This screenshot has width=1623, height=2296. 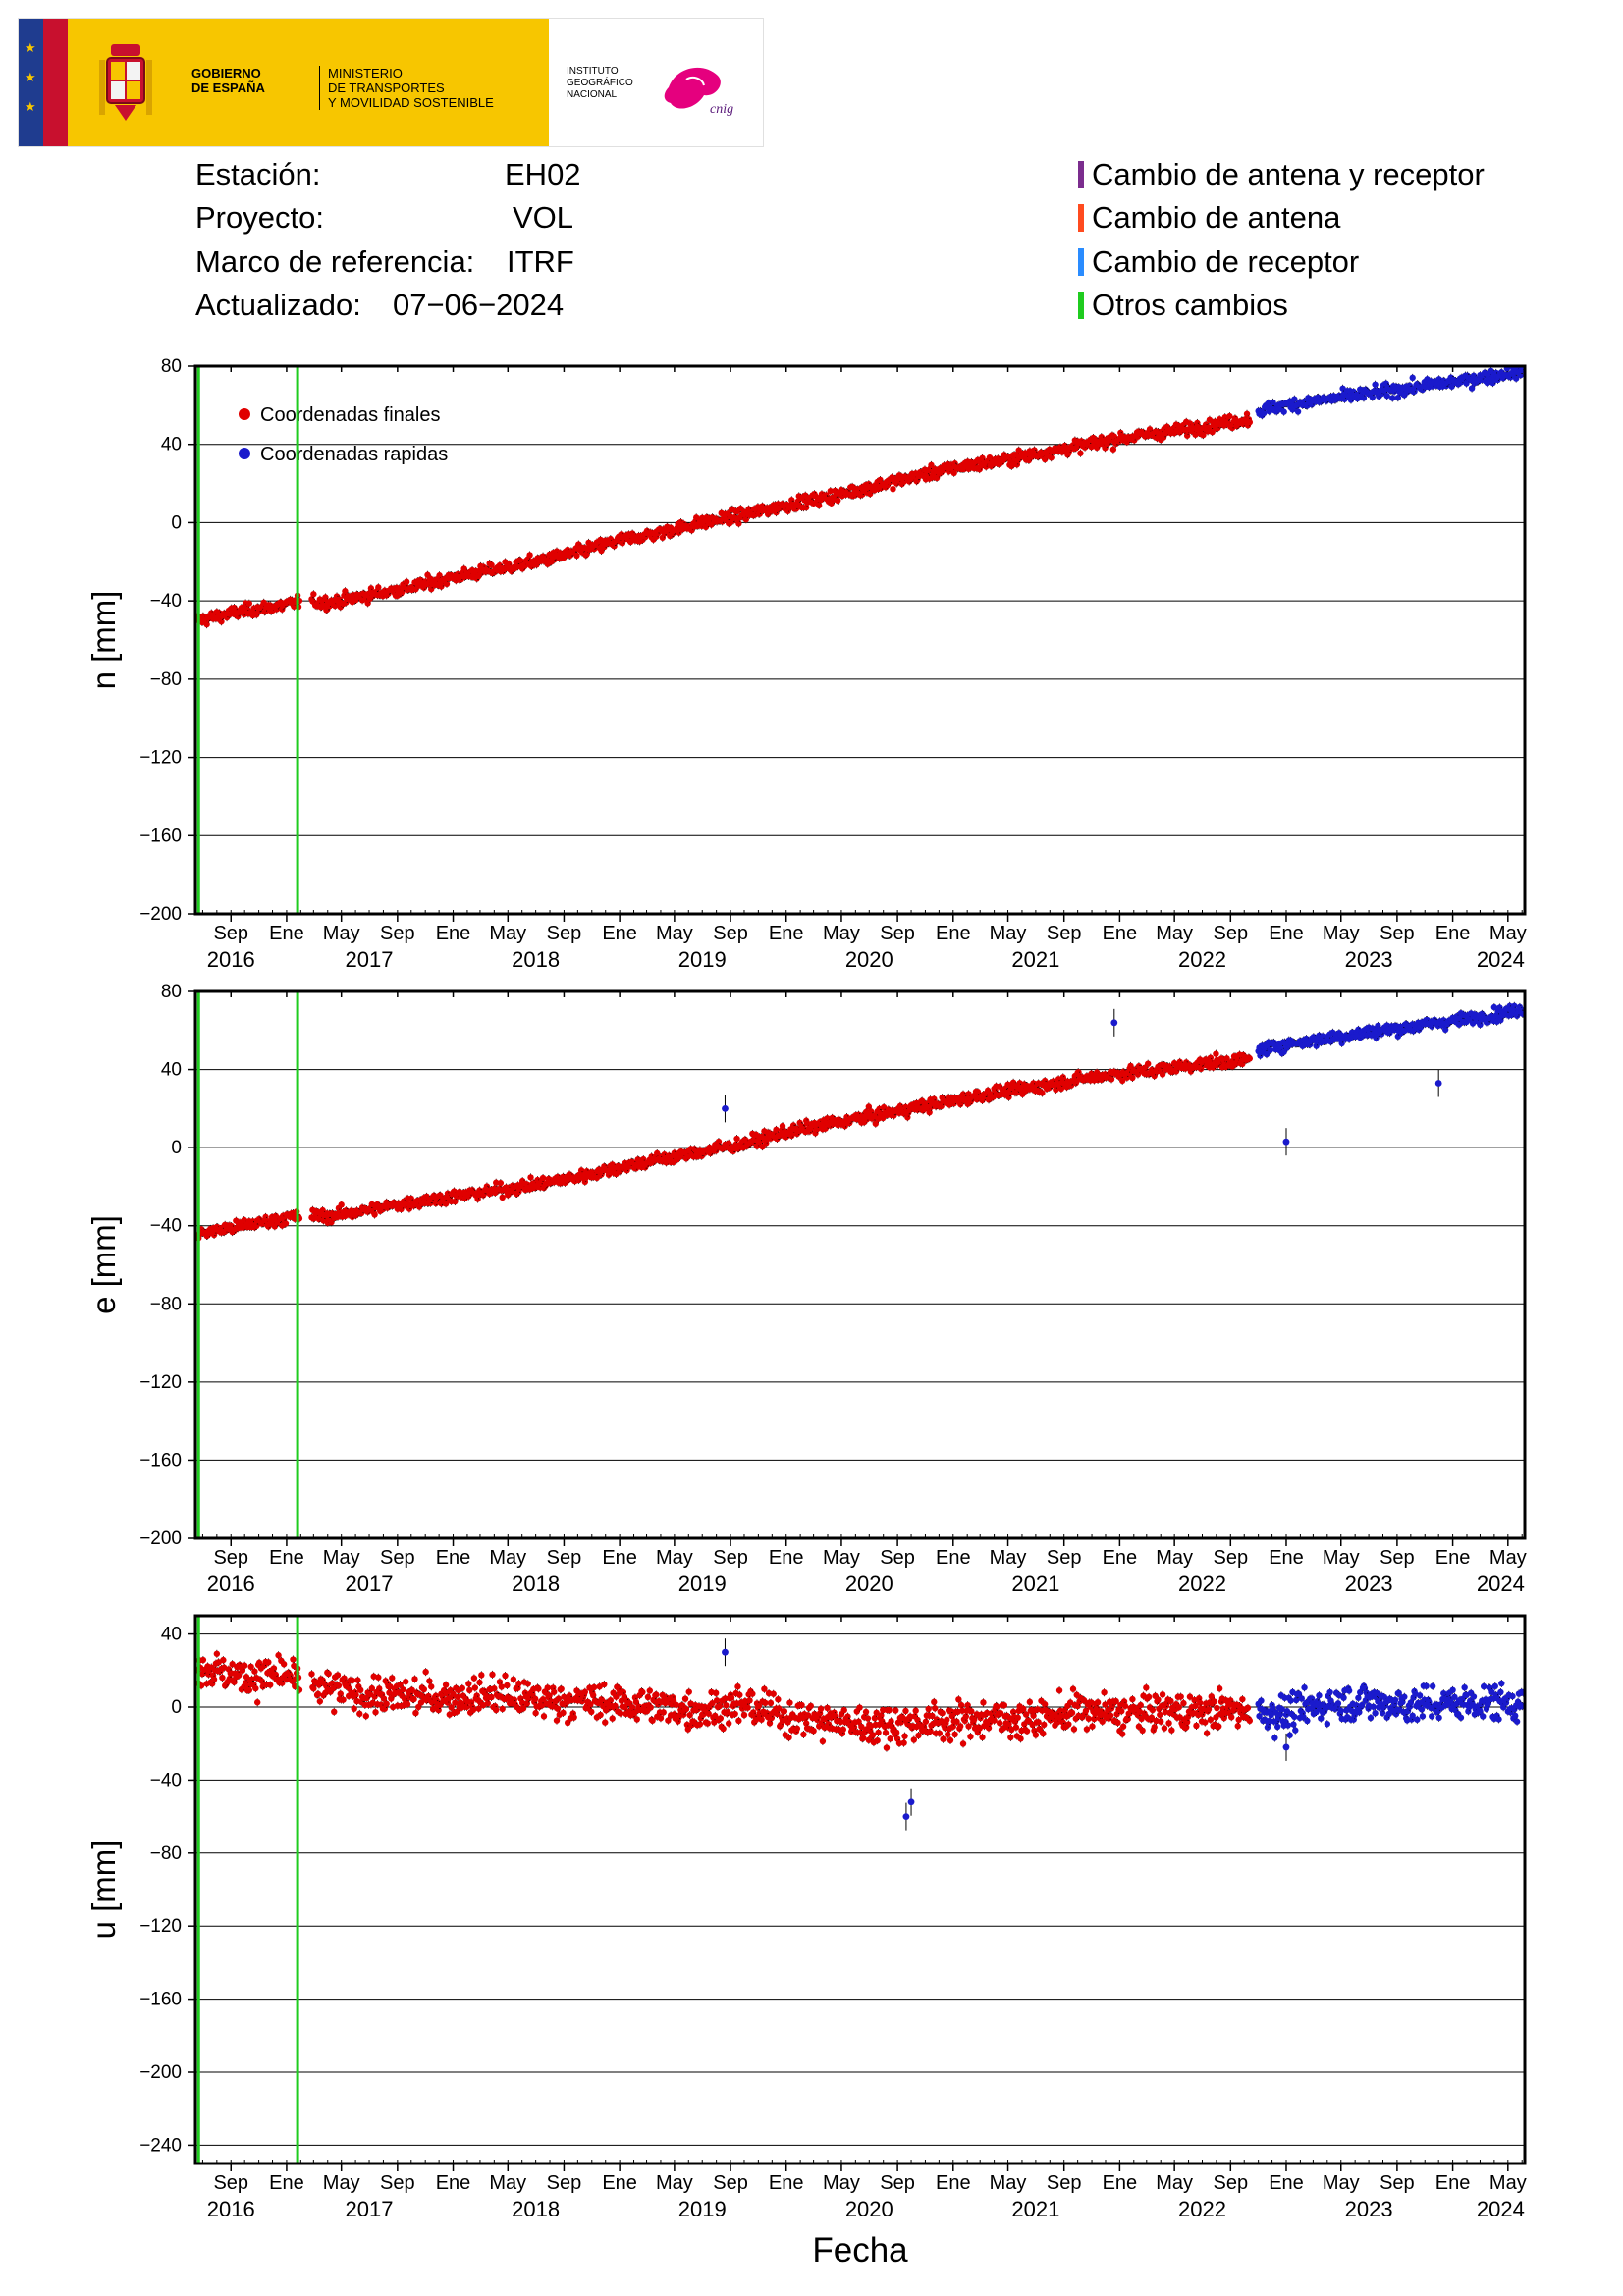 I want to click on updated-value: 07−06−2024, so click(x=479, y=305).